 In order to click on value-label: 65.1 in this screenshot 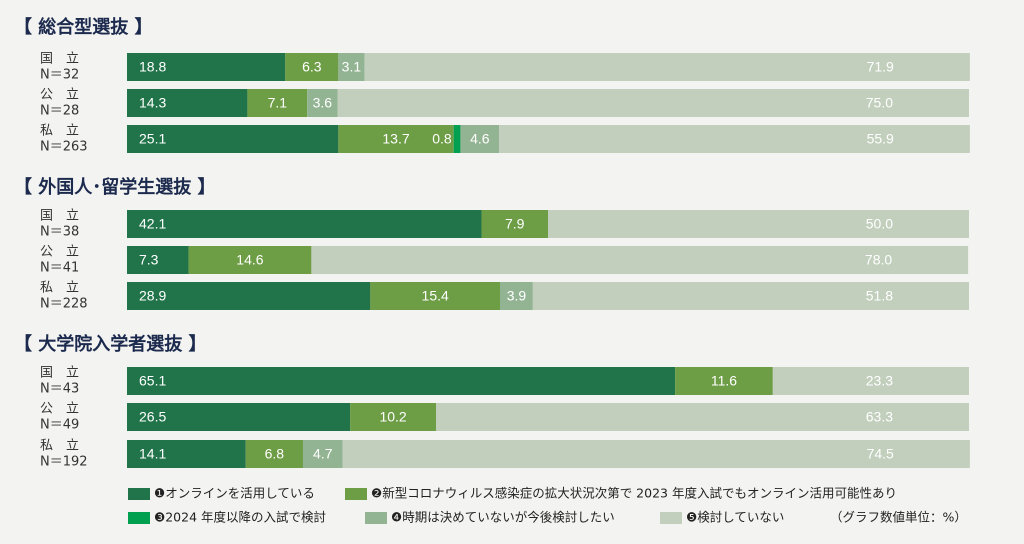, I will do `click(152, 381)`.